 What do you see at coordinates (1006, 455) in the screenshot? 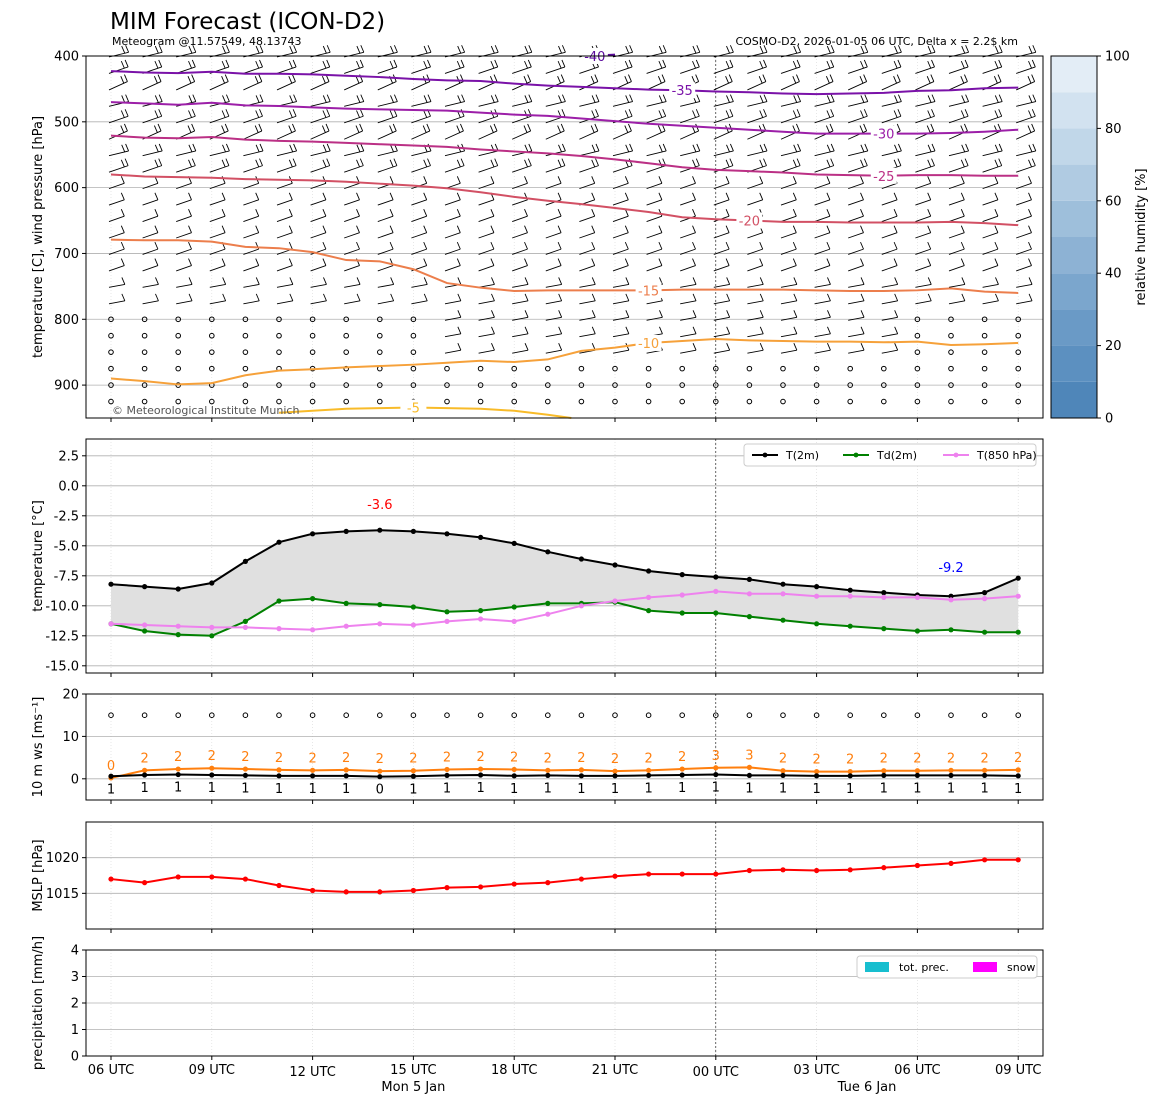
I see `legend-label: T(850 hPa)` at bounding box center [1006, 455].